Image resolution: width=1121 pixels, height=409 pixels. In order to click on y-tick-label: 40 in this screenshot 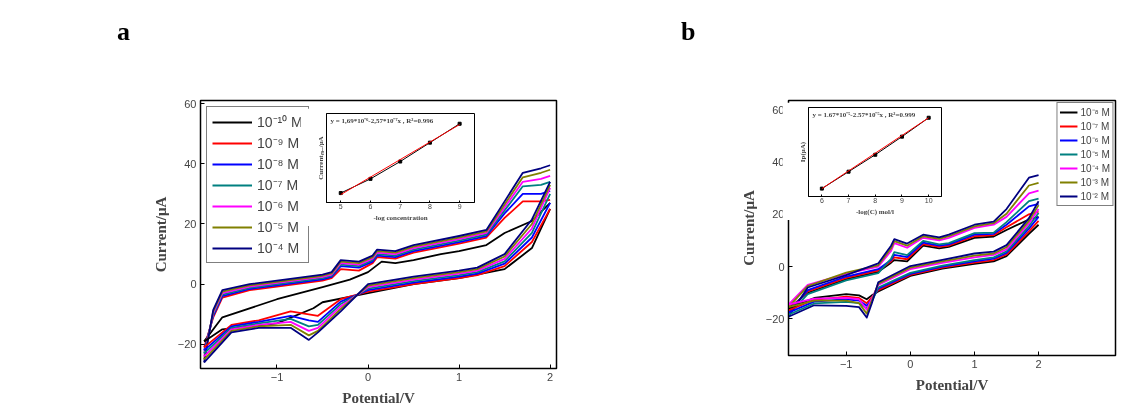, I will do `click(190, 163)`.